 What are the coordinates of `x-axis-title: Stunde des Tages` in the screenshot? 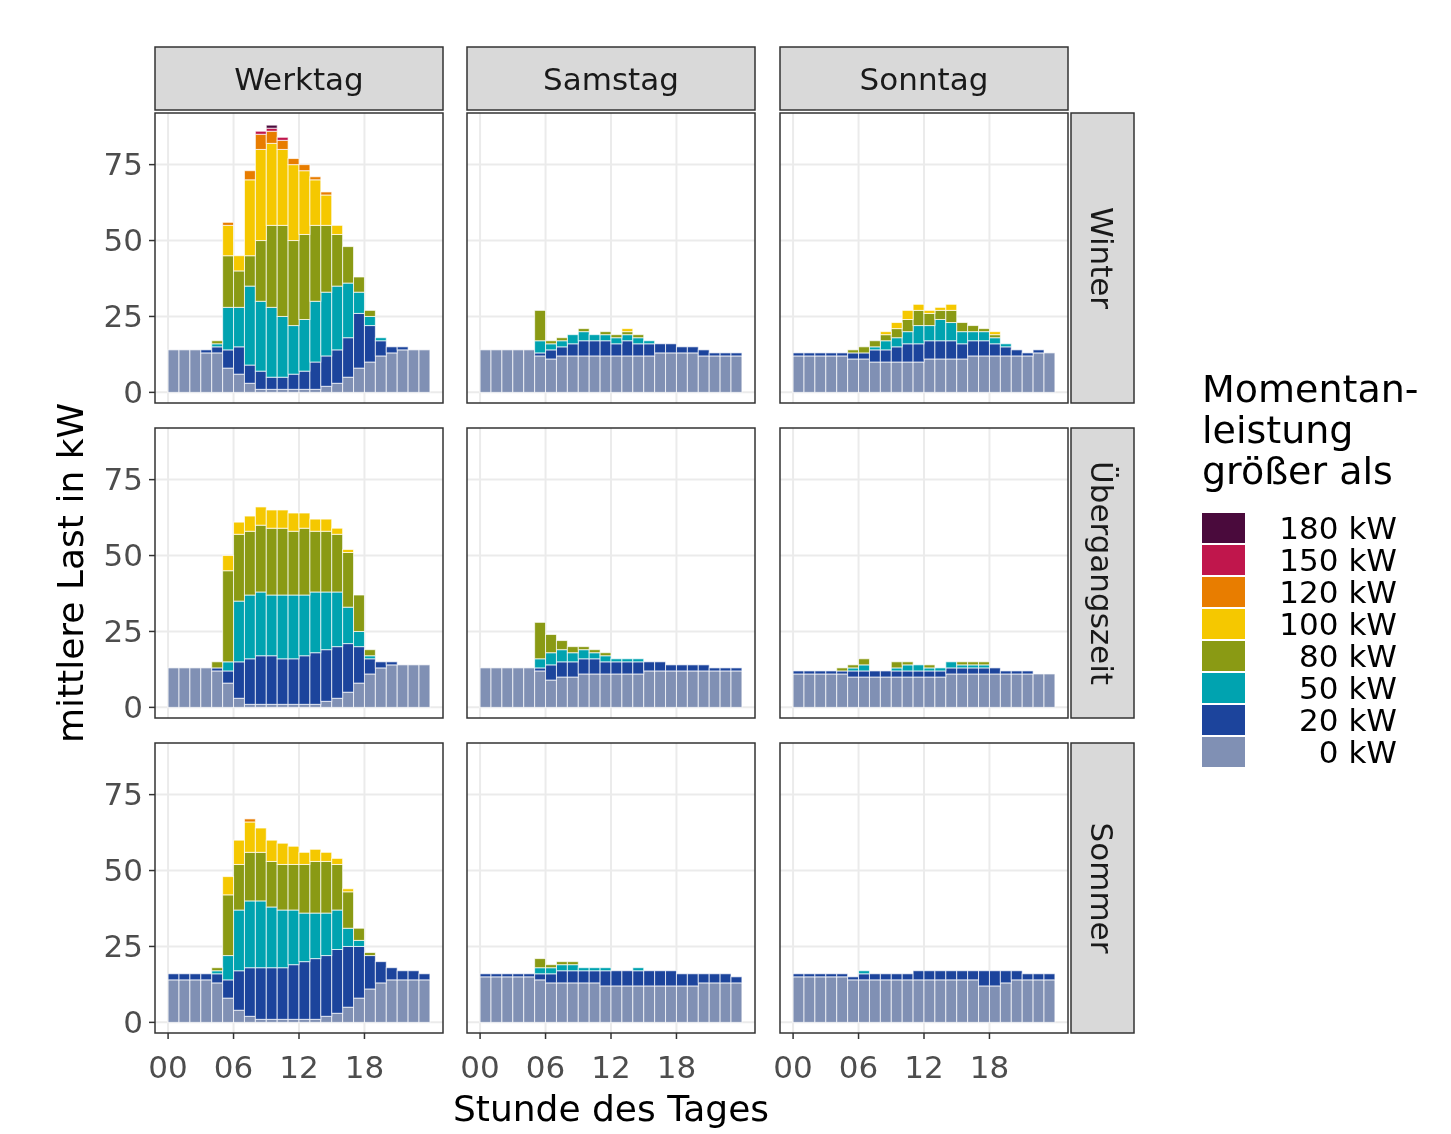 It's located at (611, 1108).